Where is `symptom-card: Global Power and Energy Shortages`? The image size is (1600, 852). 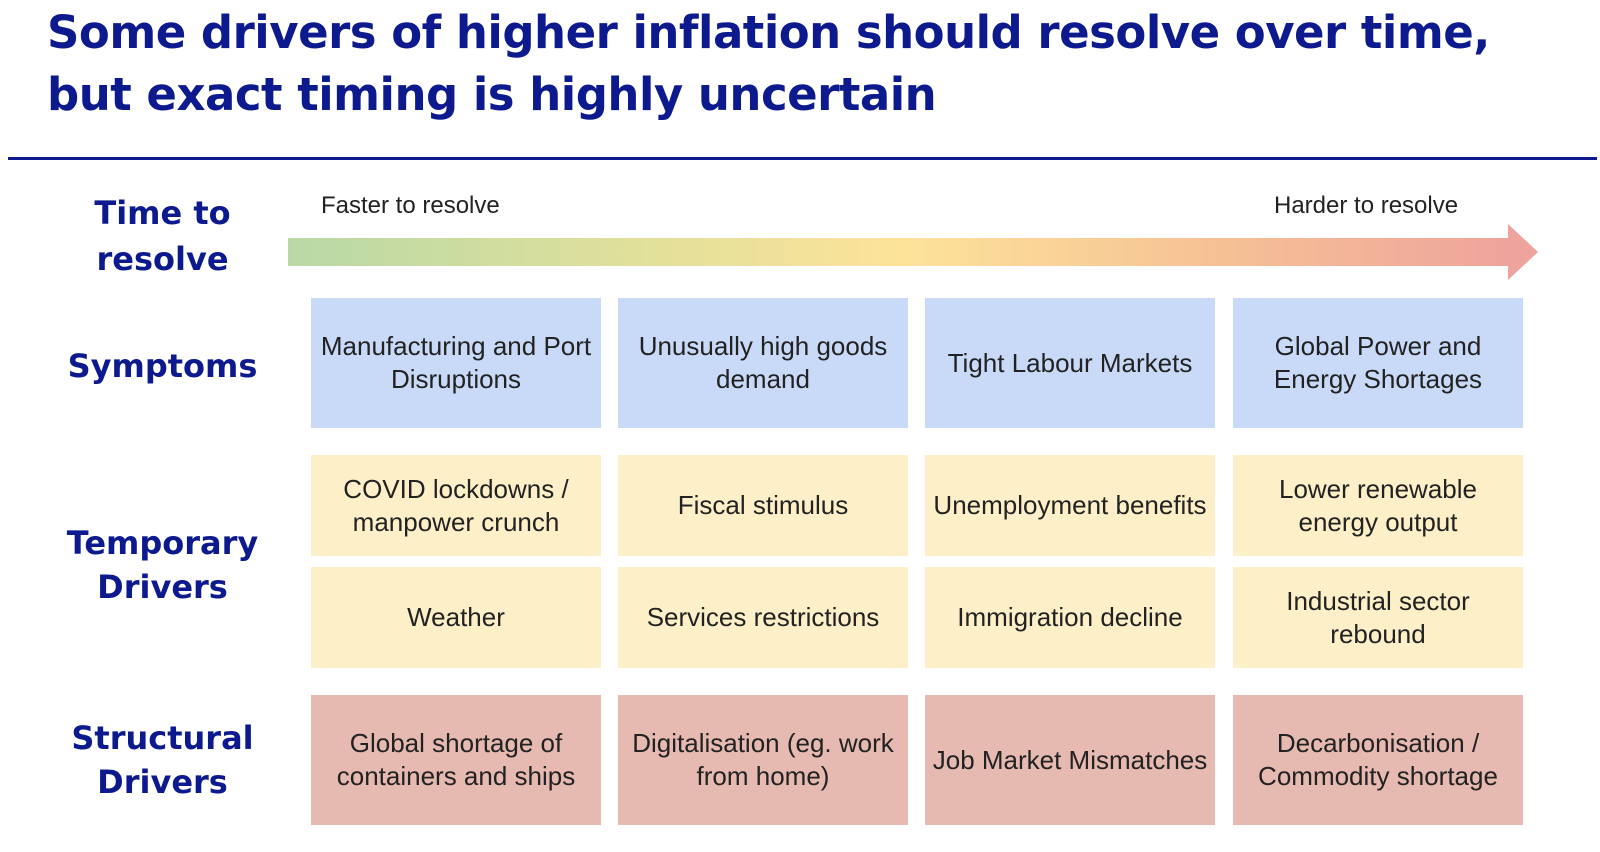 symptom-card: Global Power and Energy Shortages is located at coordinates (1378, 363).